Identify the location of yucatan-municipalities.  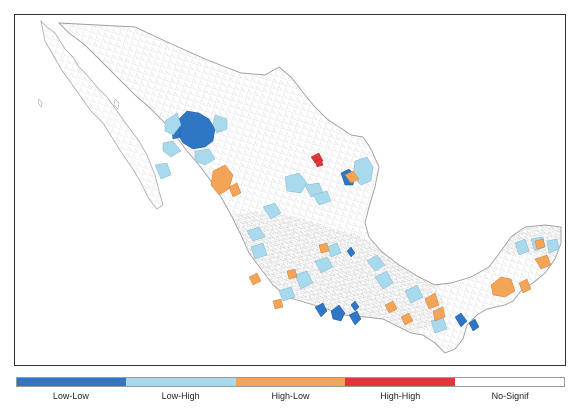
(531, 242).